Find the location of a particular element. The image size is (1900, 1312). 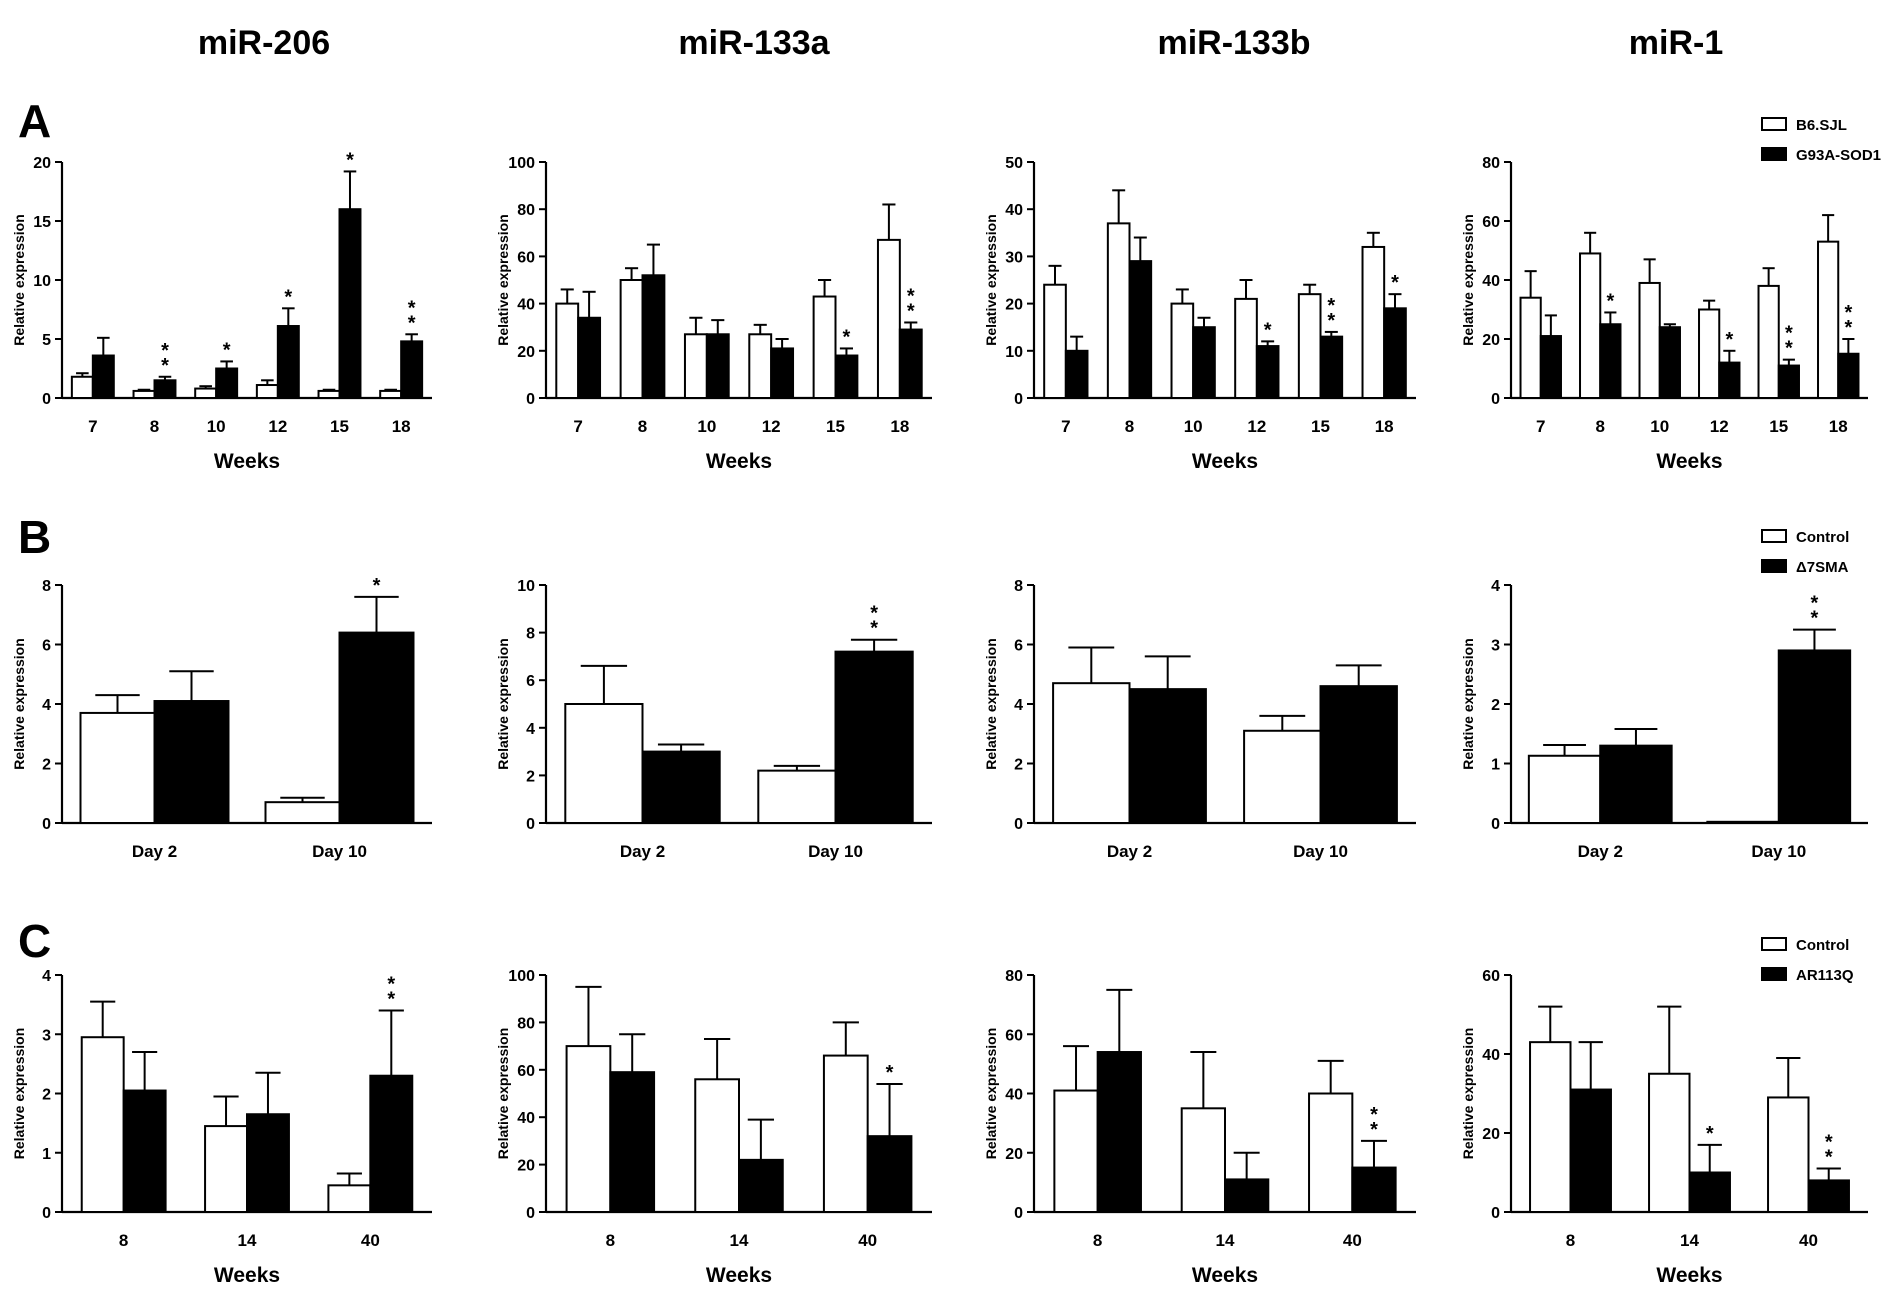

a-mir-133b-y-axis-title: Relative expression is located at coordinates (991, 280).